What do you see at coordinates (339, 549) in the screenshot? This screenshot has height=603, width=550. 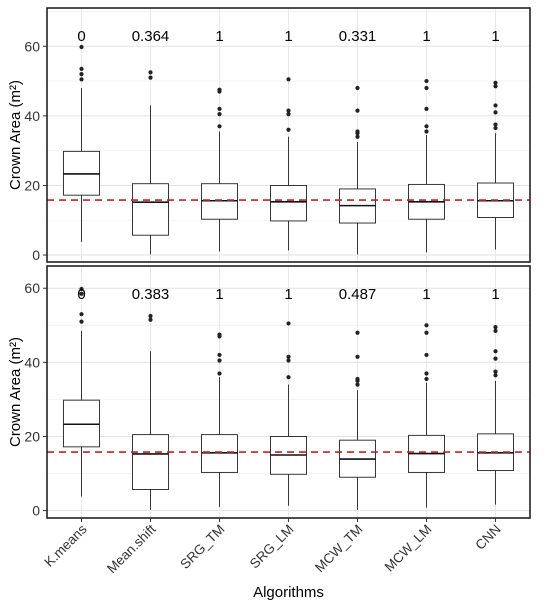 I see `x-tick-label: MCW_TM` at bounding box center [339, 549].